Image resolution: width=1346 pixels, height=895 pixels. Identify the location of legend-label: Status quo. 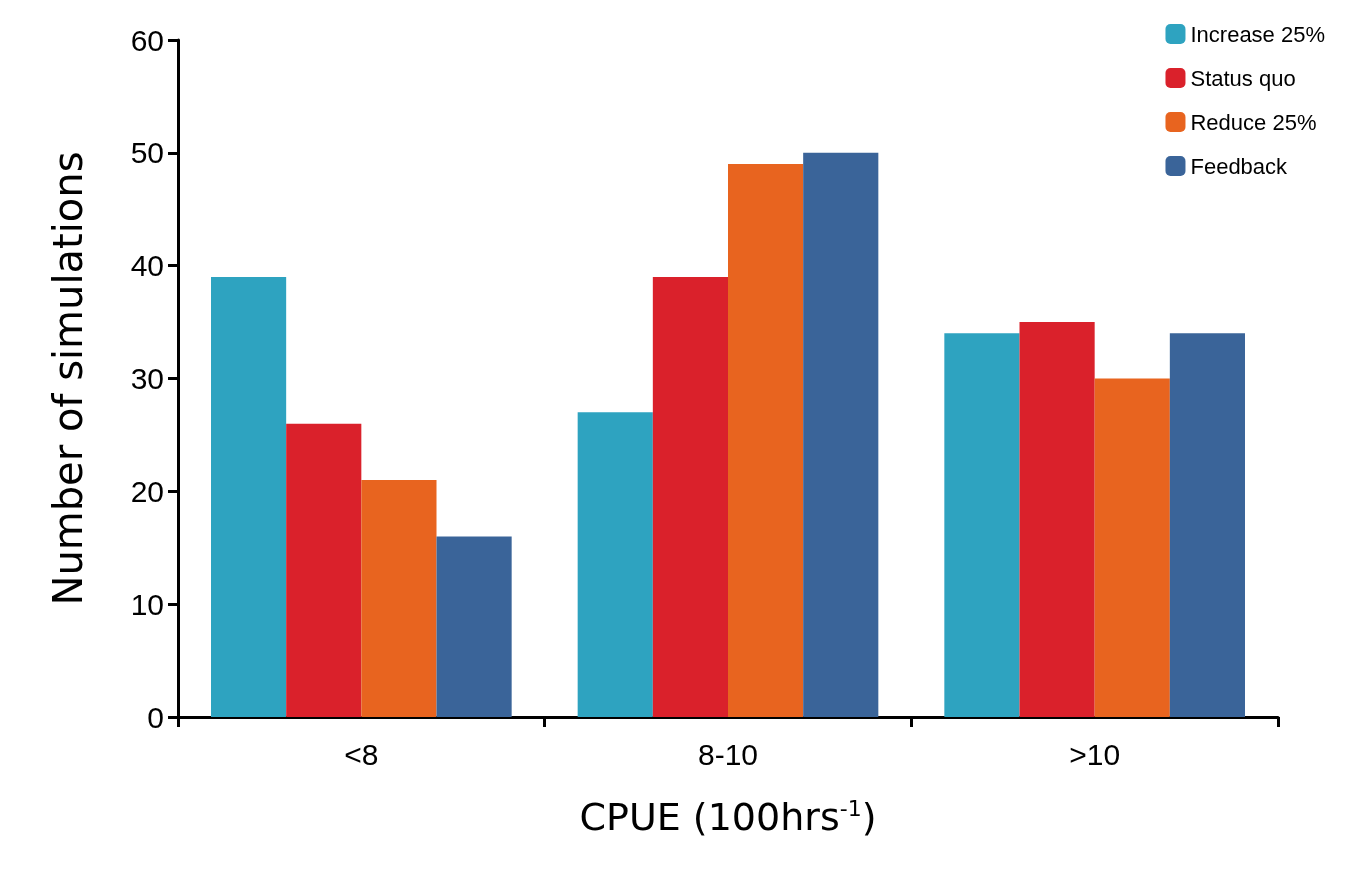
(1243, 78).